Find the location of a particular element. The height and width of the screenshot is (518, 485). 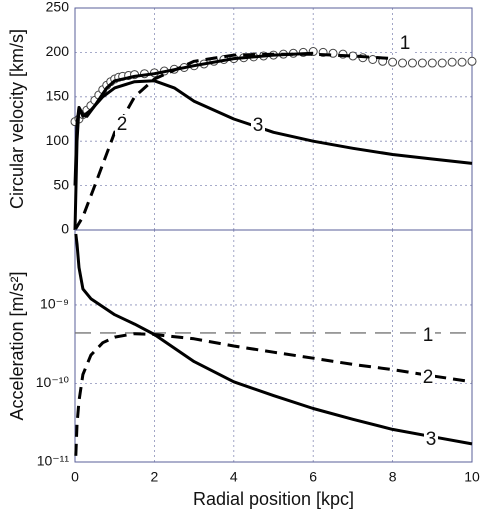

x-tick-label: 0 is located at coordinates (75, 477).